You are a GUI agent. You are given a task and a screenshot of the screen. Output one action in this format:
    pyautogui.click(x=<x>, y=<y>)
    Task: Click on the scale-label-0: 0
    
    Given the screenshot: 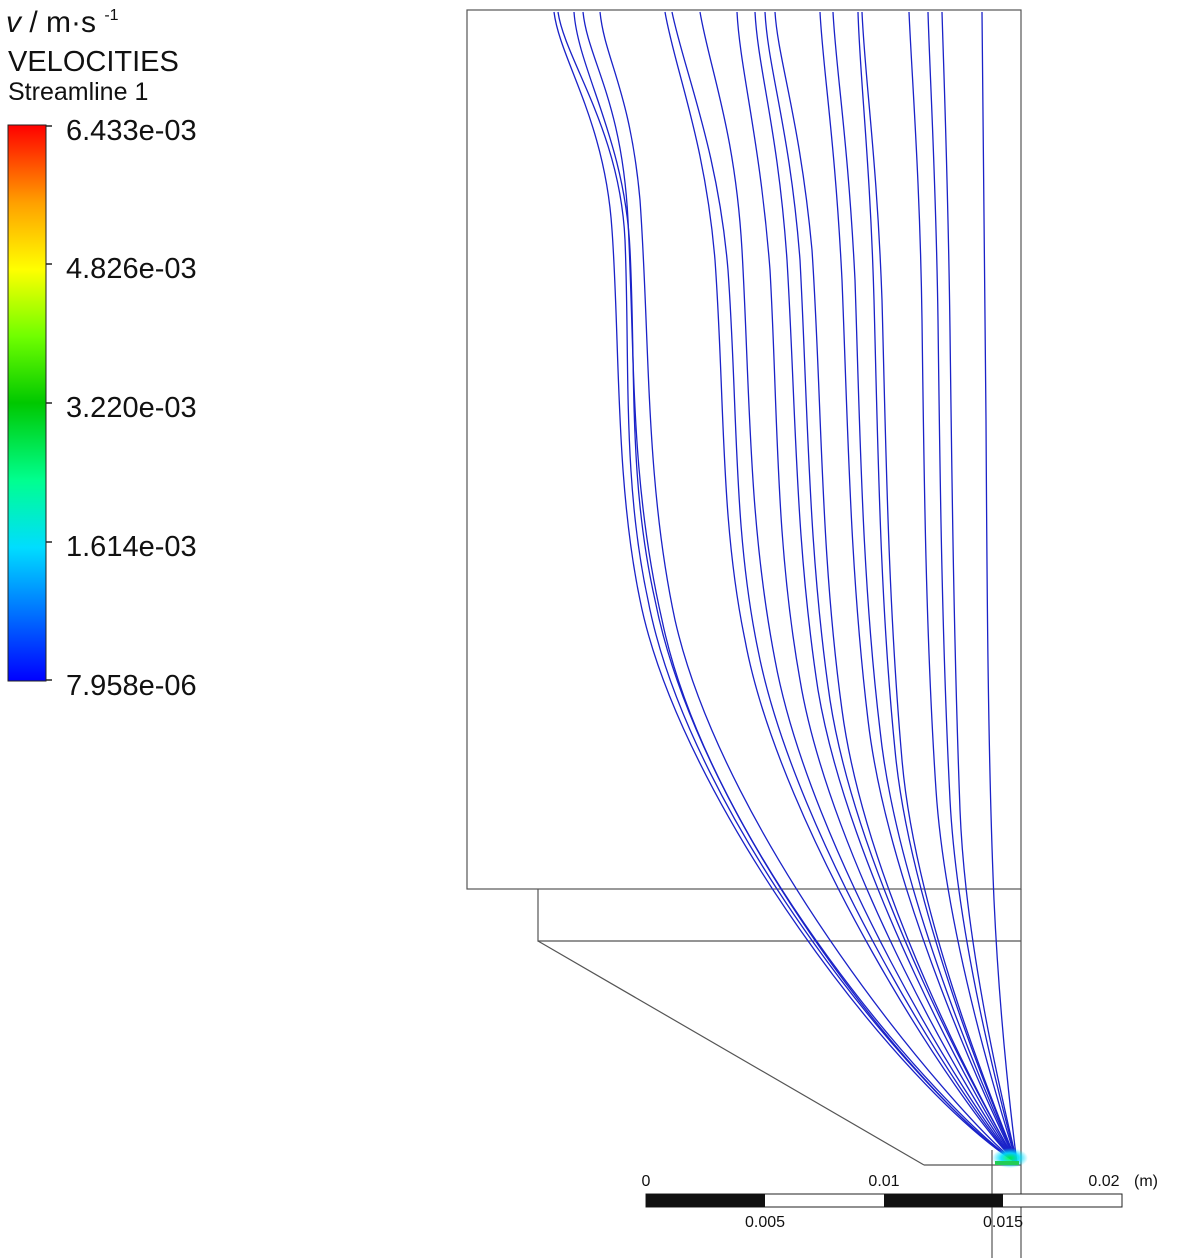 What is the action you would take?
    pyautogui.click(x=646, y=1181)
    